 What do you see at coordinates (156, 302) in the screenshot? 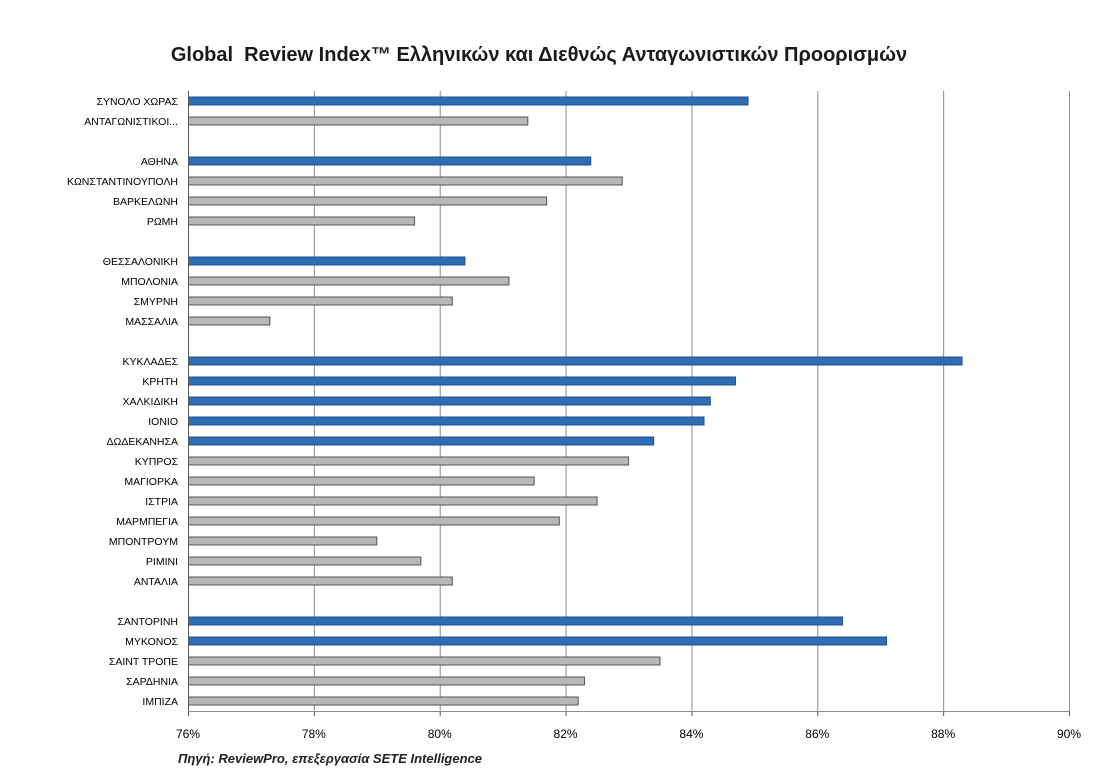
I see `category-label-11: ΣΜΥΡΝΗ` at bounding box center [156, 302].